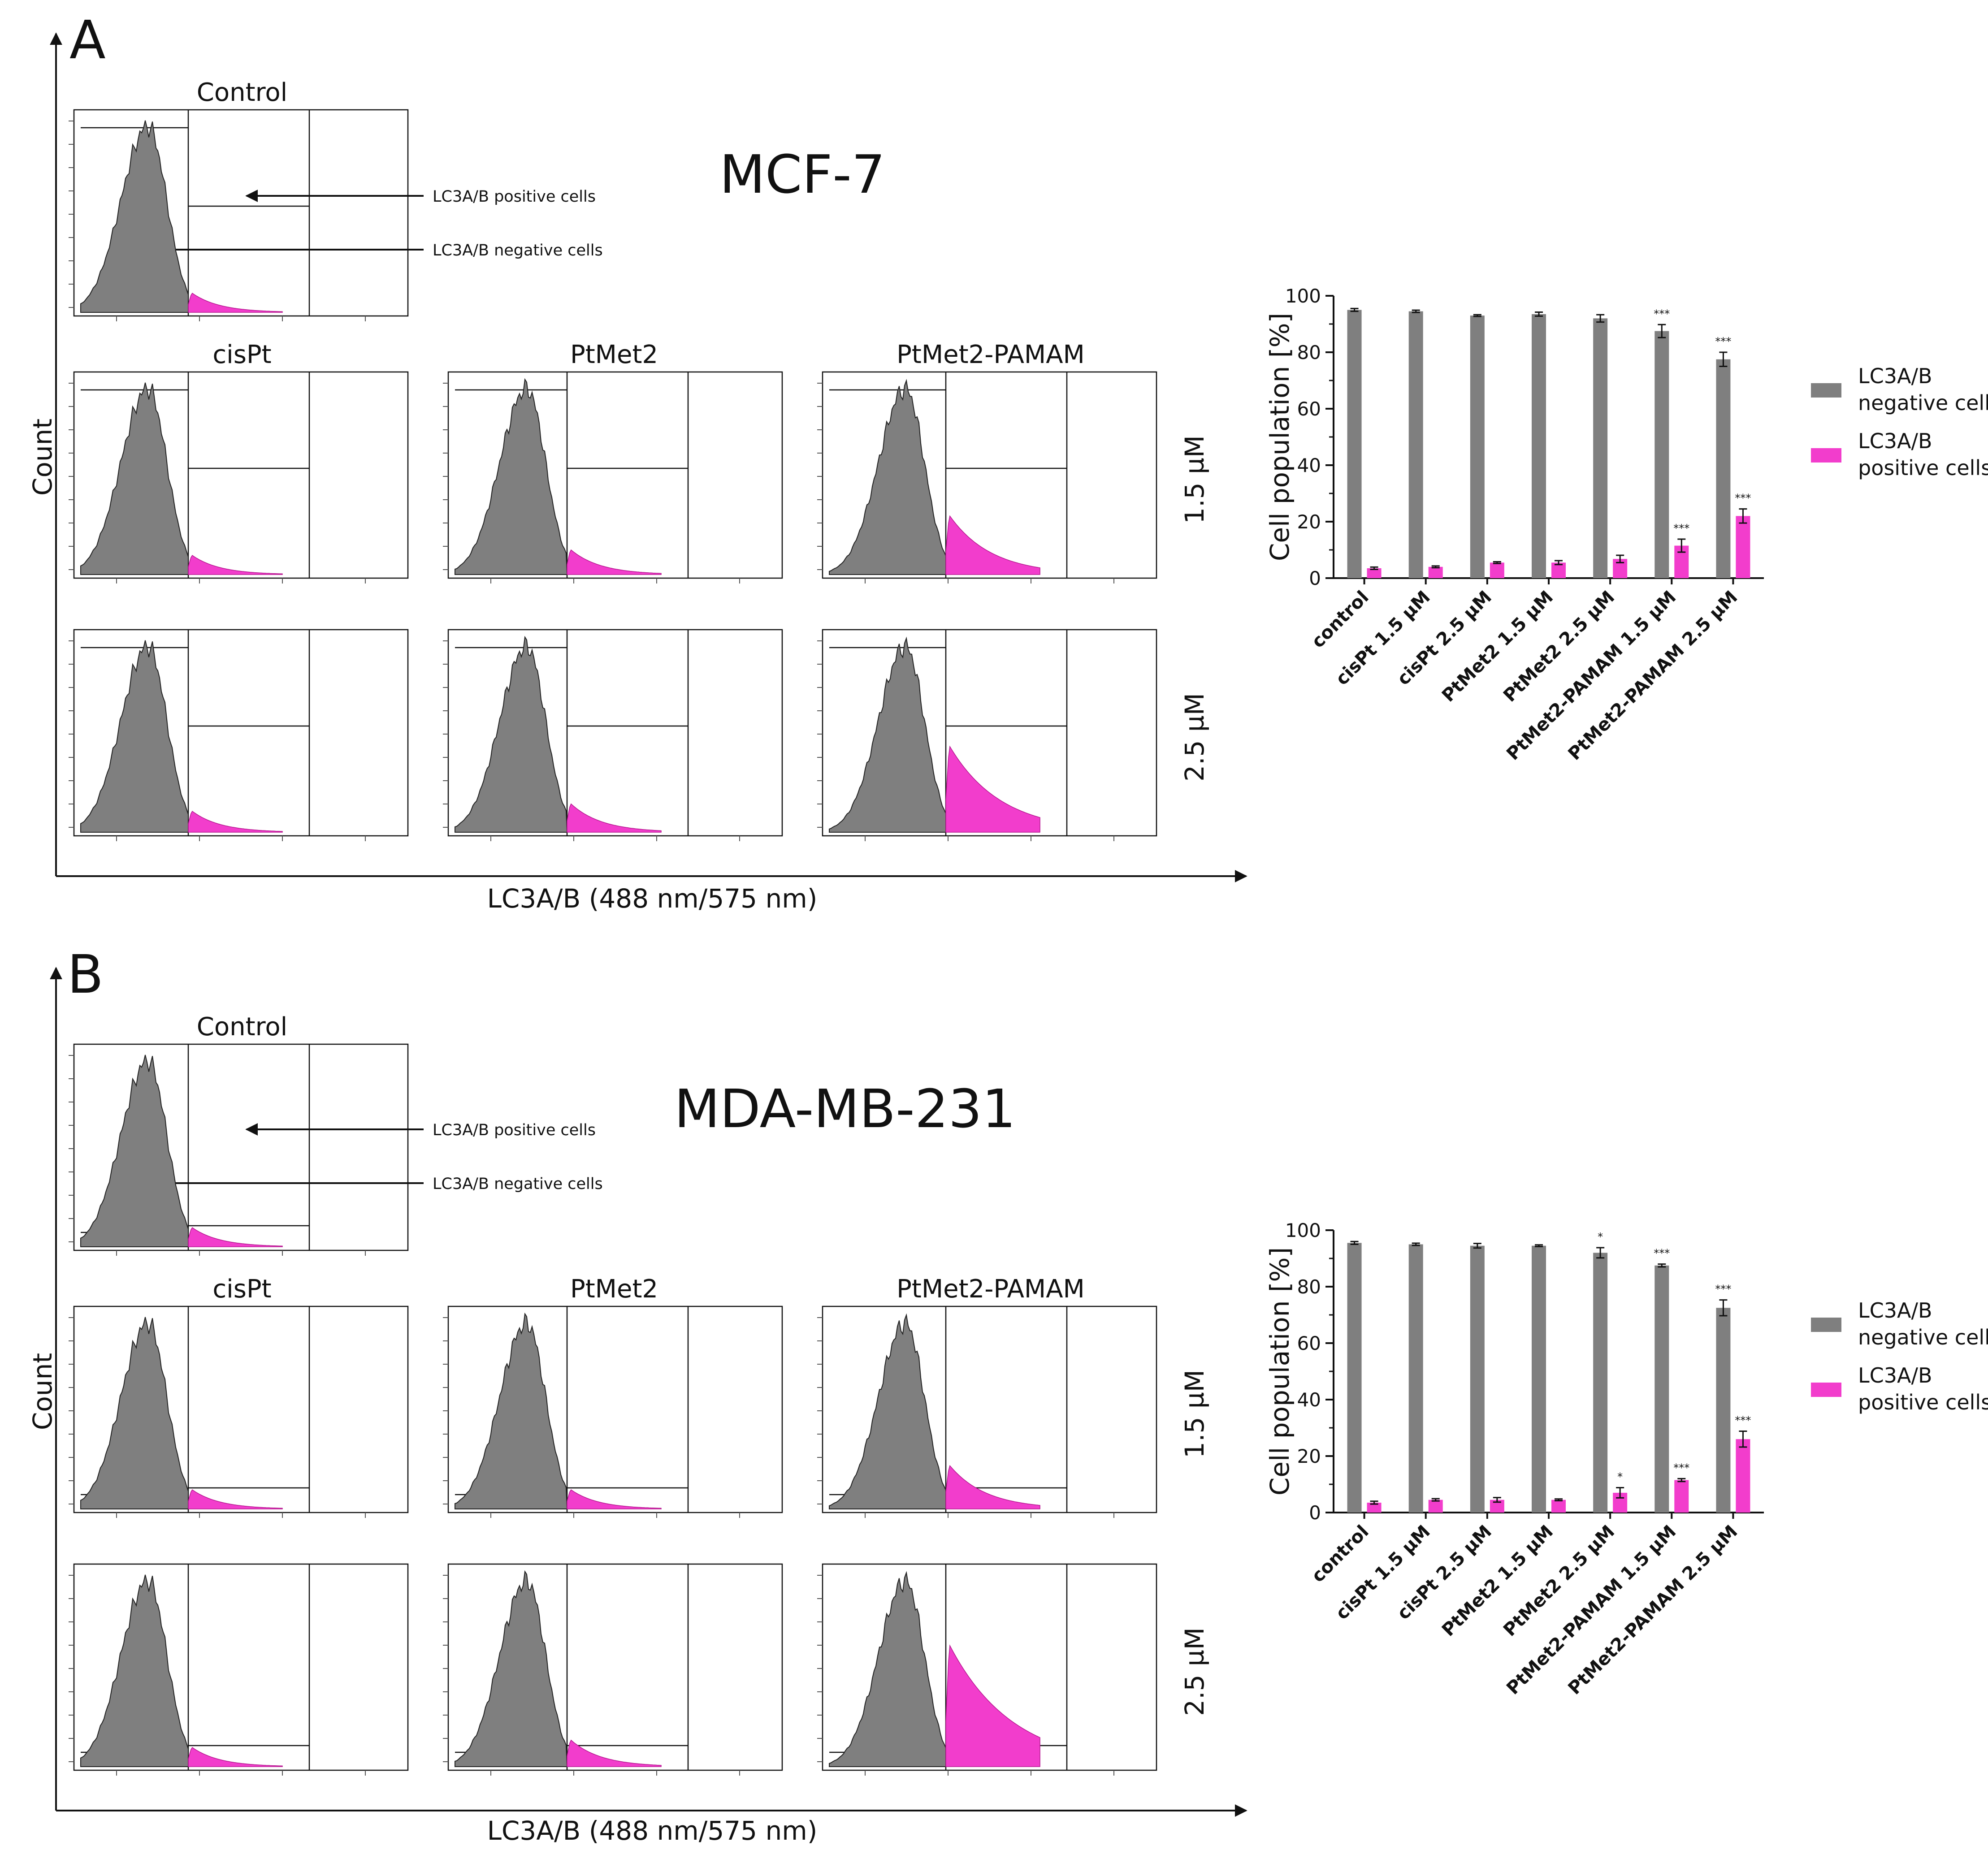  I want to click on histogram-ptmet2-1-5-a, so click(613, 477).